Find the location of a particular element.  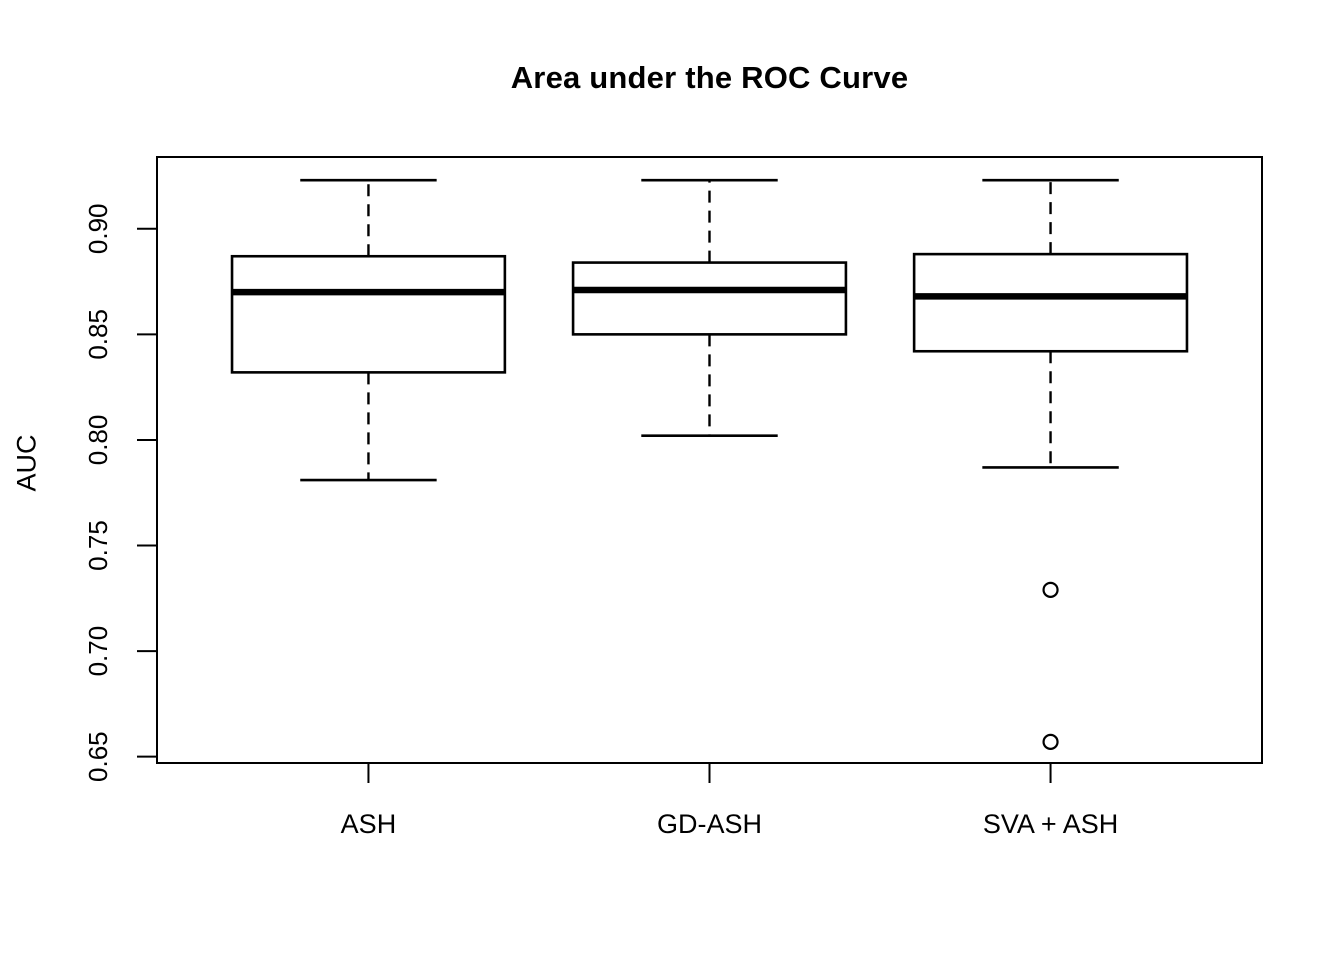

iqr-box-sva-ash is located at coordinates (1050, 302).